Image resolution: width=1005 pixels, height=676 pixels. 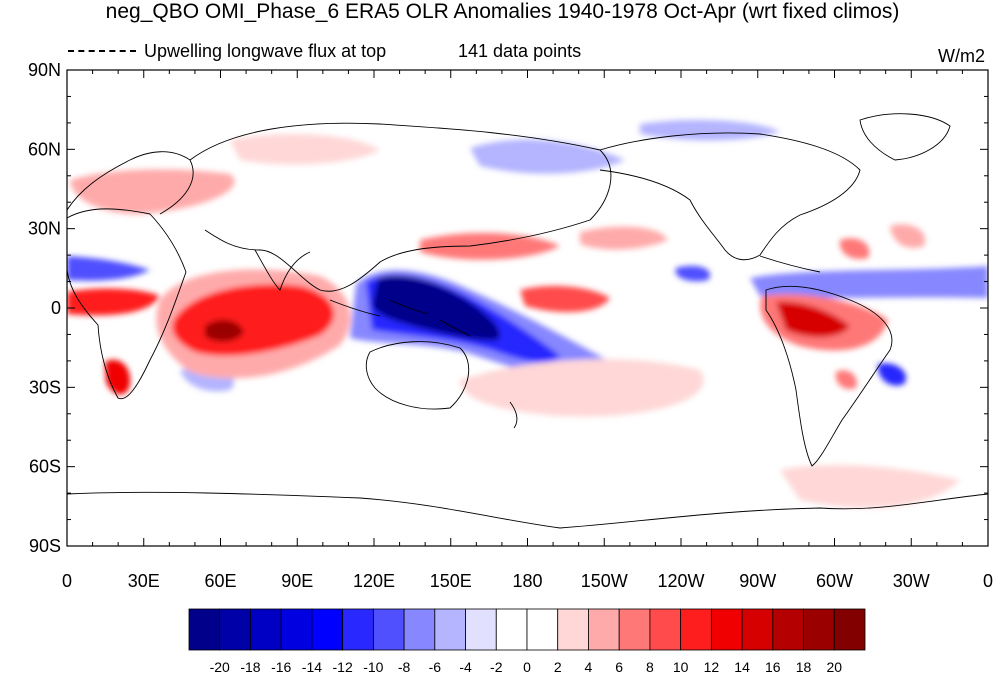 I want to click on colorbar-label: -8, so click(x=404, y=667).